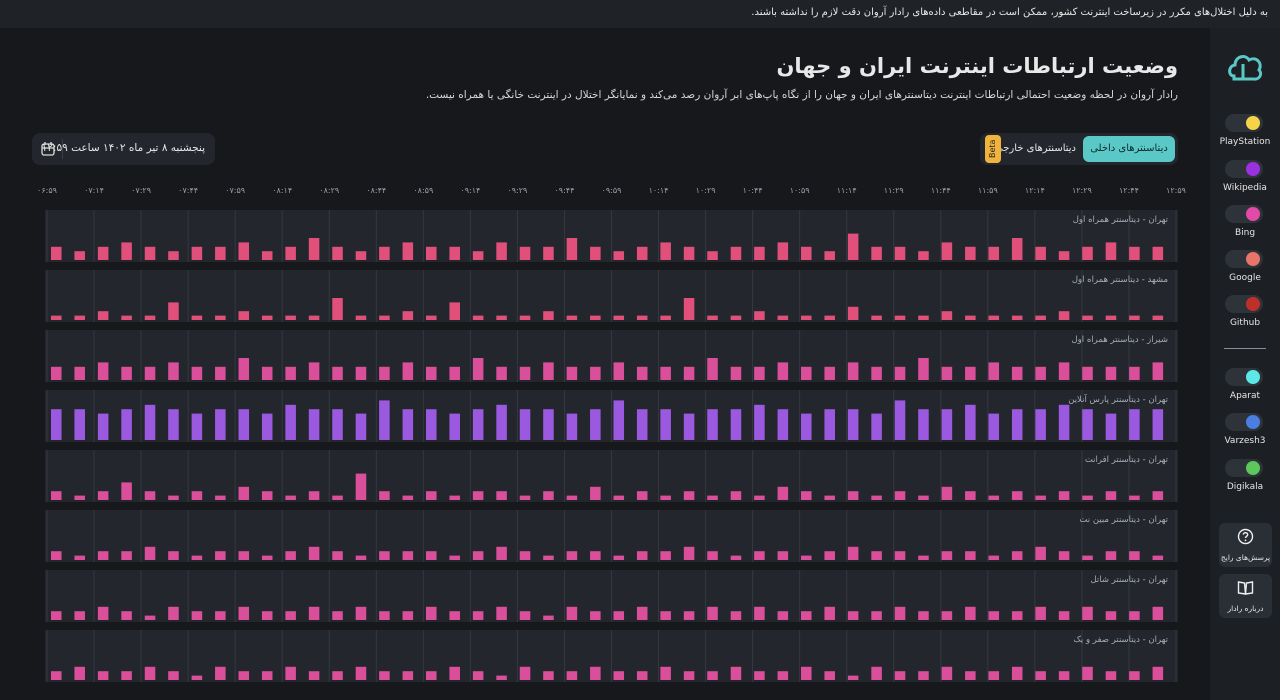 Image resolution: width=1280 pixels, height=700 pixels. I want to click on service-name: PlayStation, so click(1245, 142).